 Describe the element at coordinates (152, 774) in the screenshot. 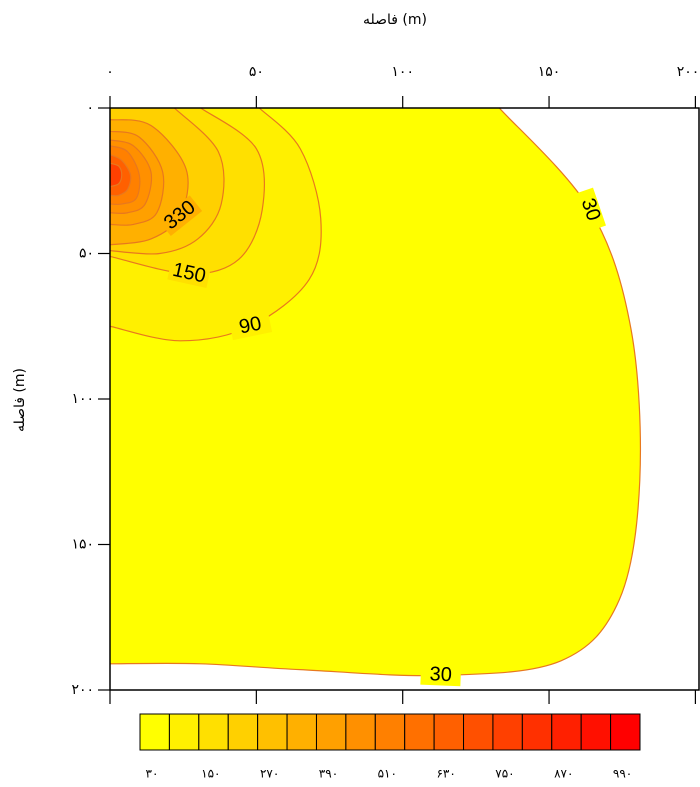

I see `colorbar-label: ۳۰` at that location.